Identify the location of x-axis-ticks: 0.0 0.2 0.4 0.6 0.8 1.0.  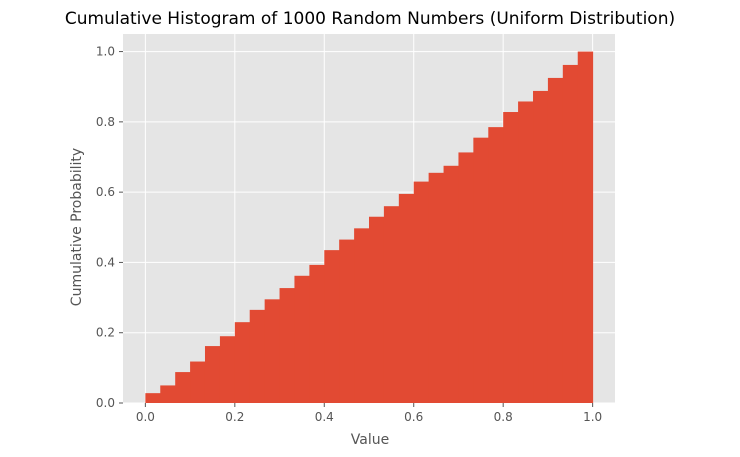
(369, 413).